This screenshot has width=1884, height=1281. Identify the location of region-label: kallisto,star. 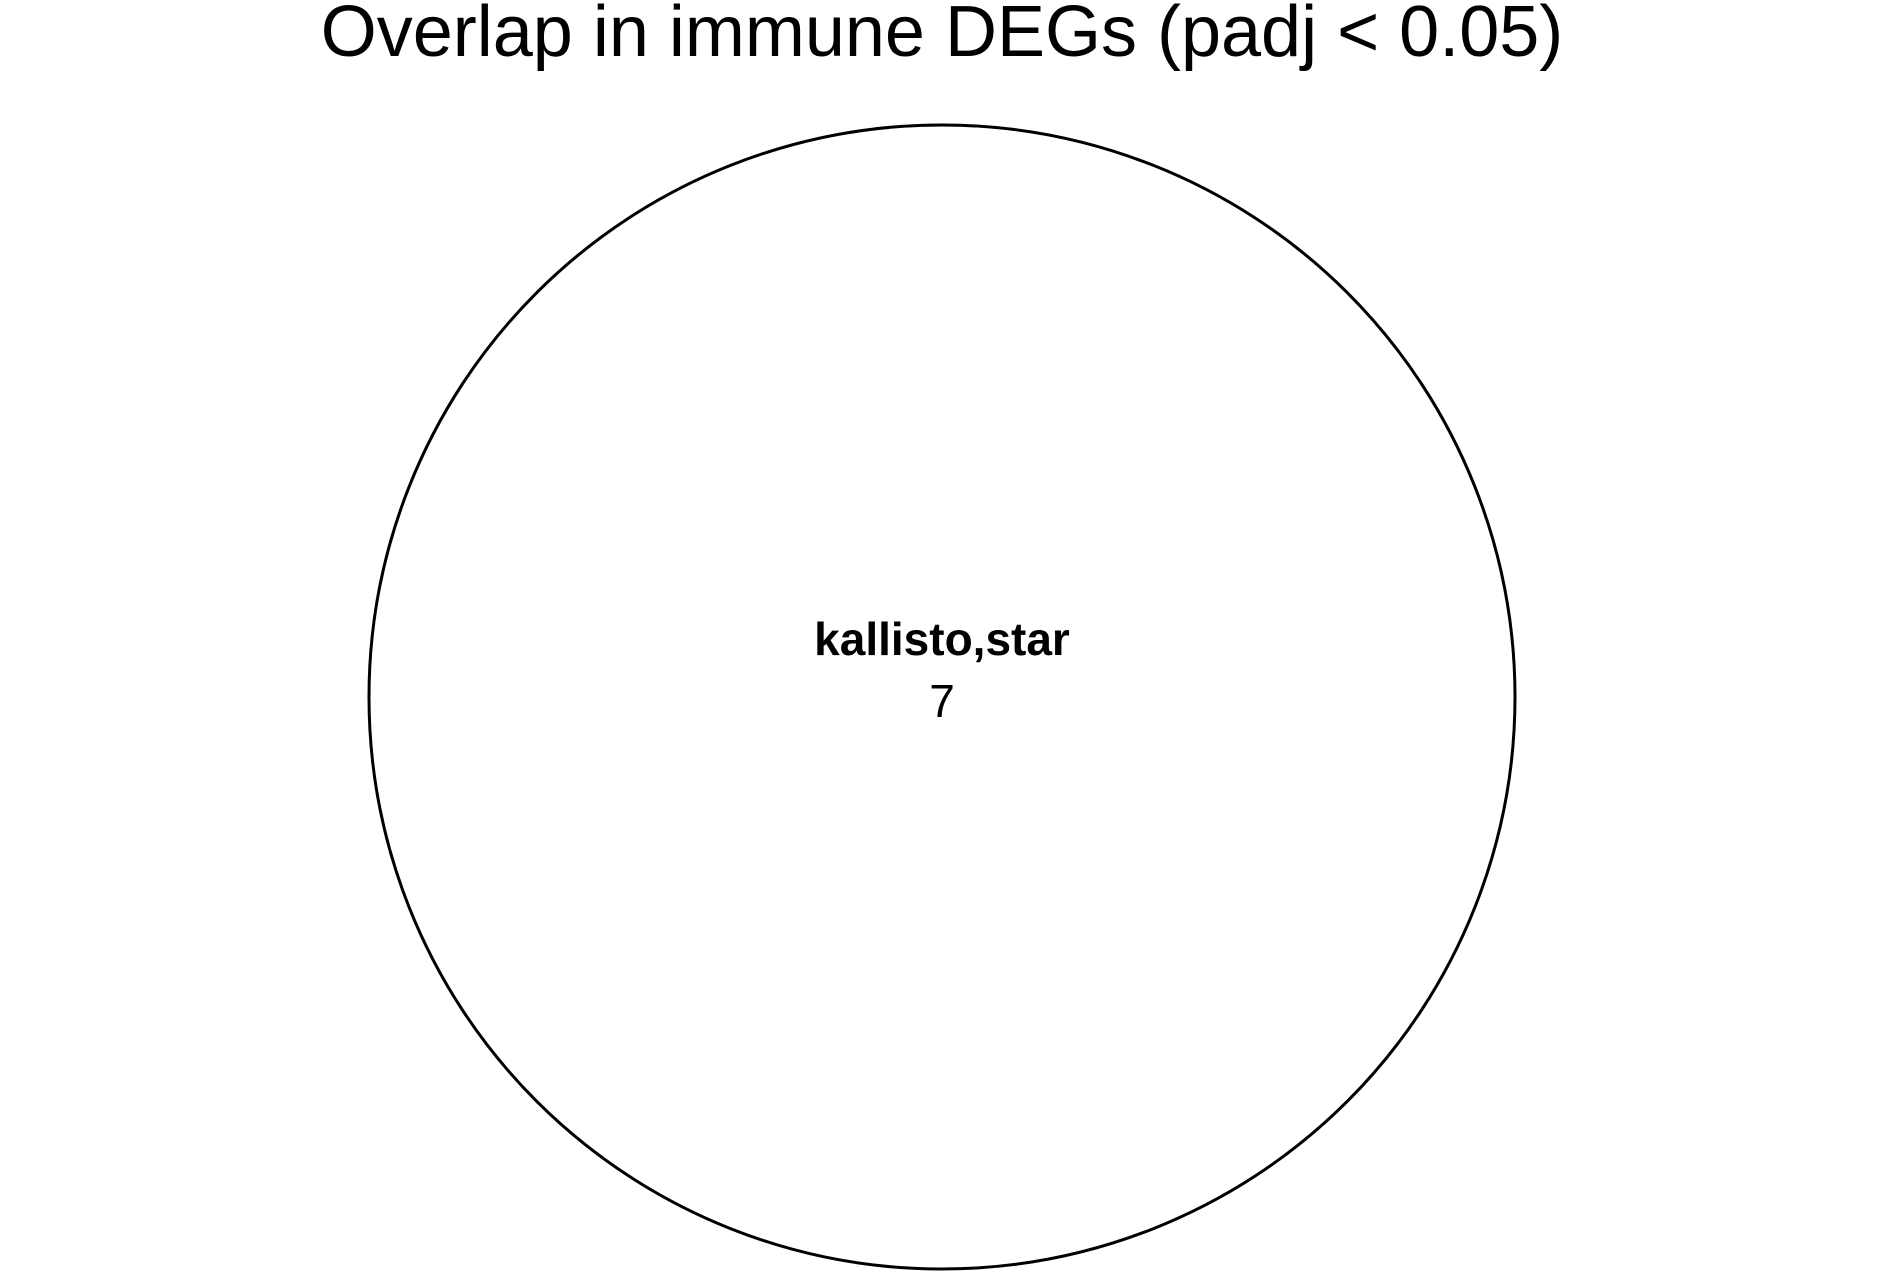
(942, 639).